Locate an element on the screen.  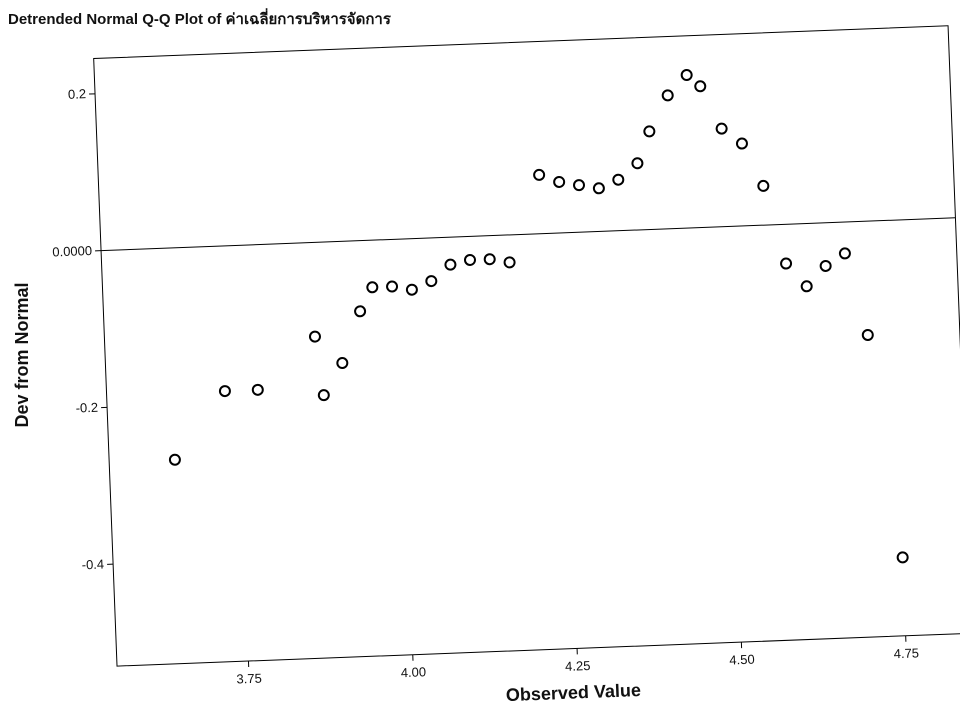
x-tick-label: 4.00 is located at coordinates (414, 672).